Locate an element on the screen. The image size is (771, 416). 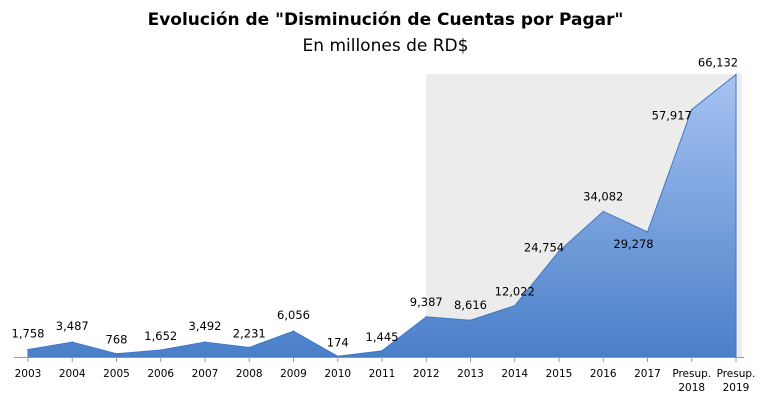
x-tick-label: Presup. 2018 is located at coordinates (691, 381).